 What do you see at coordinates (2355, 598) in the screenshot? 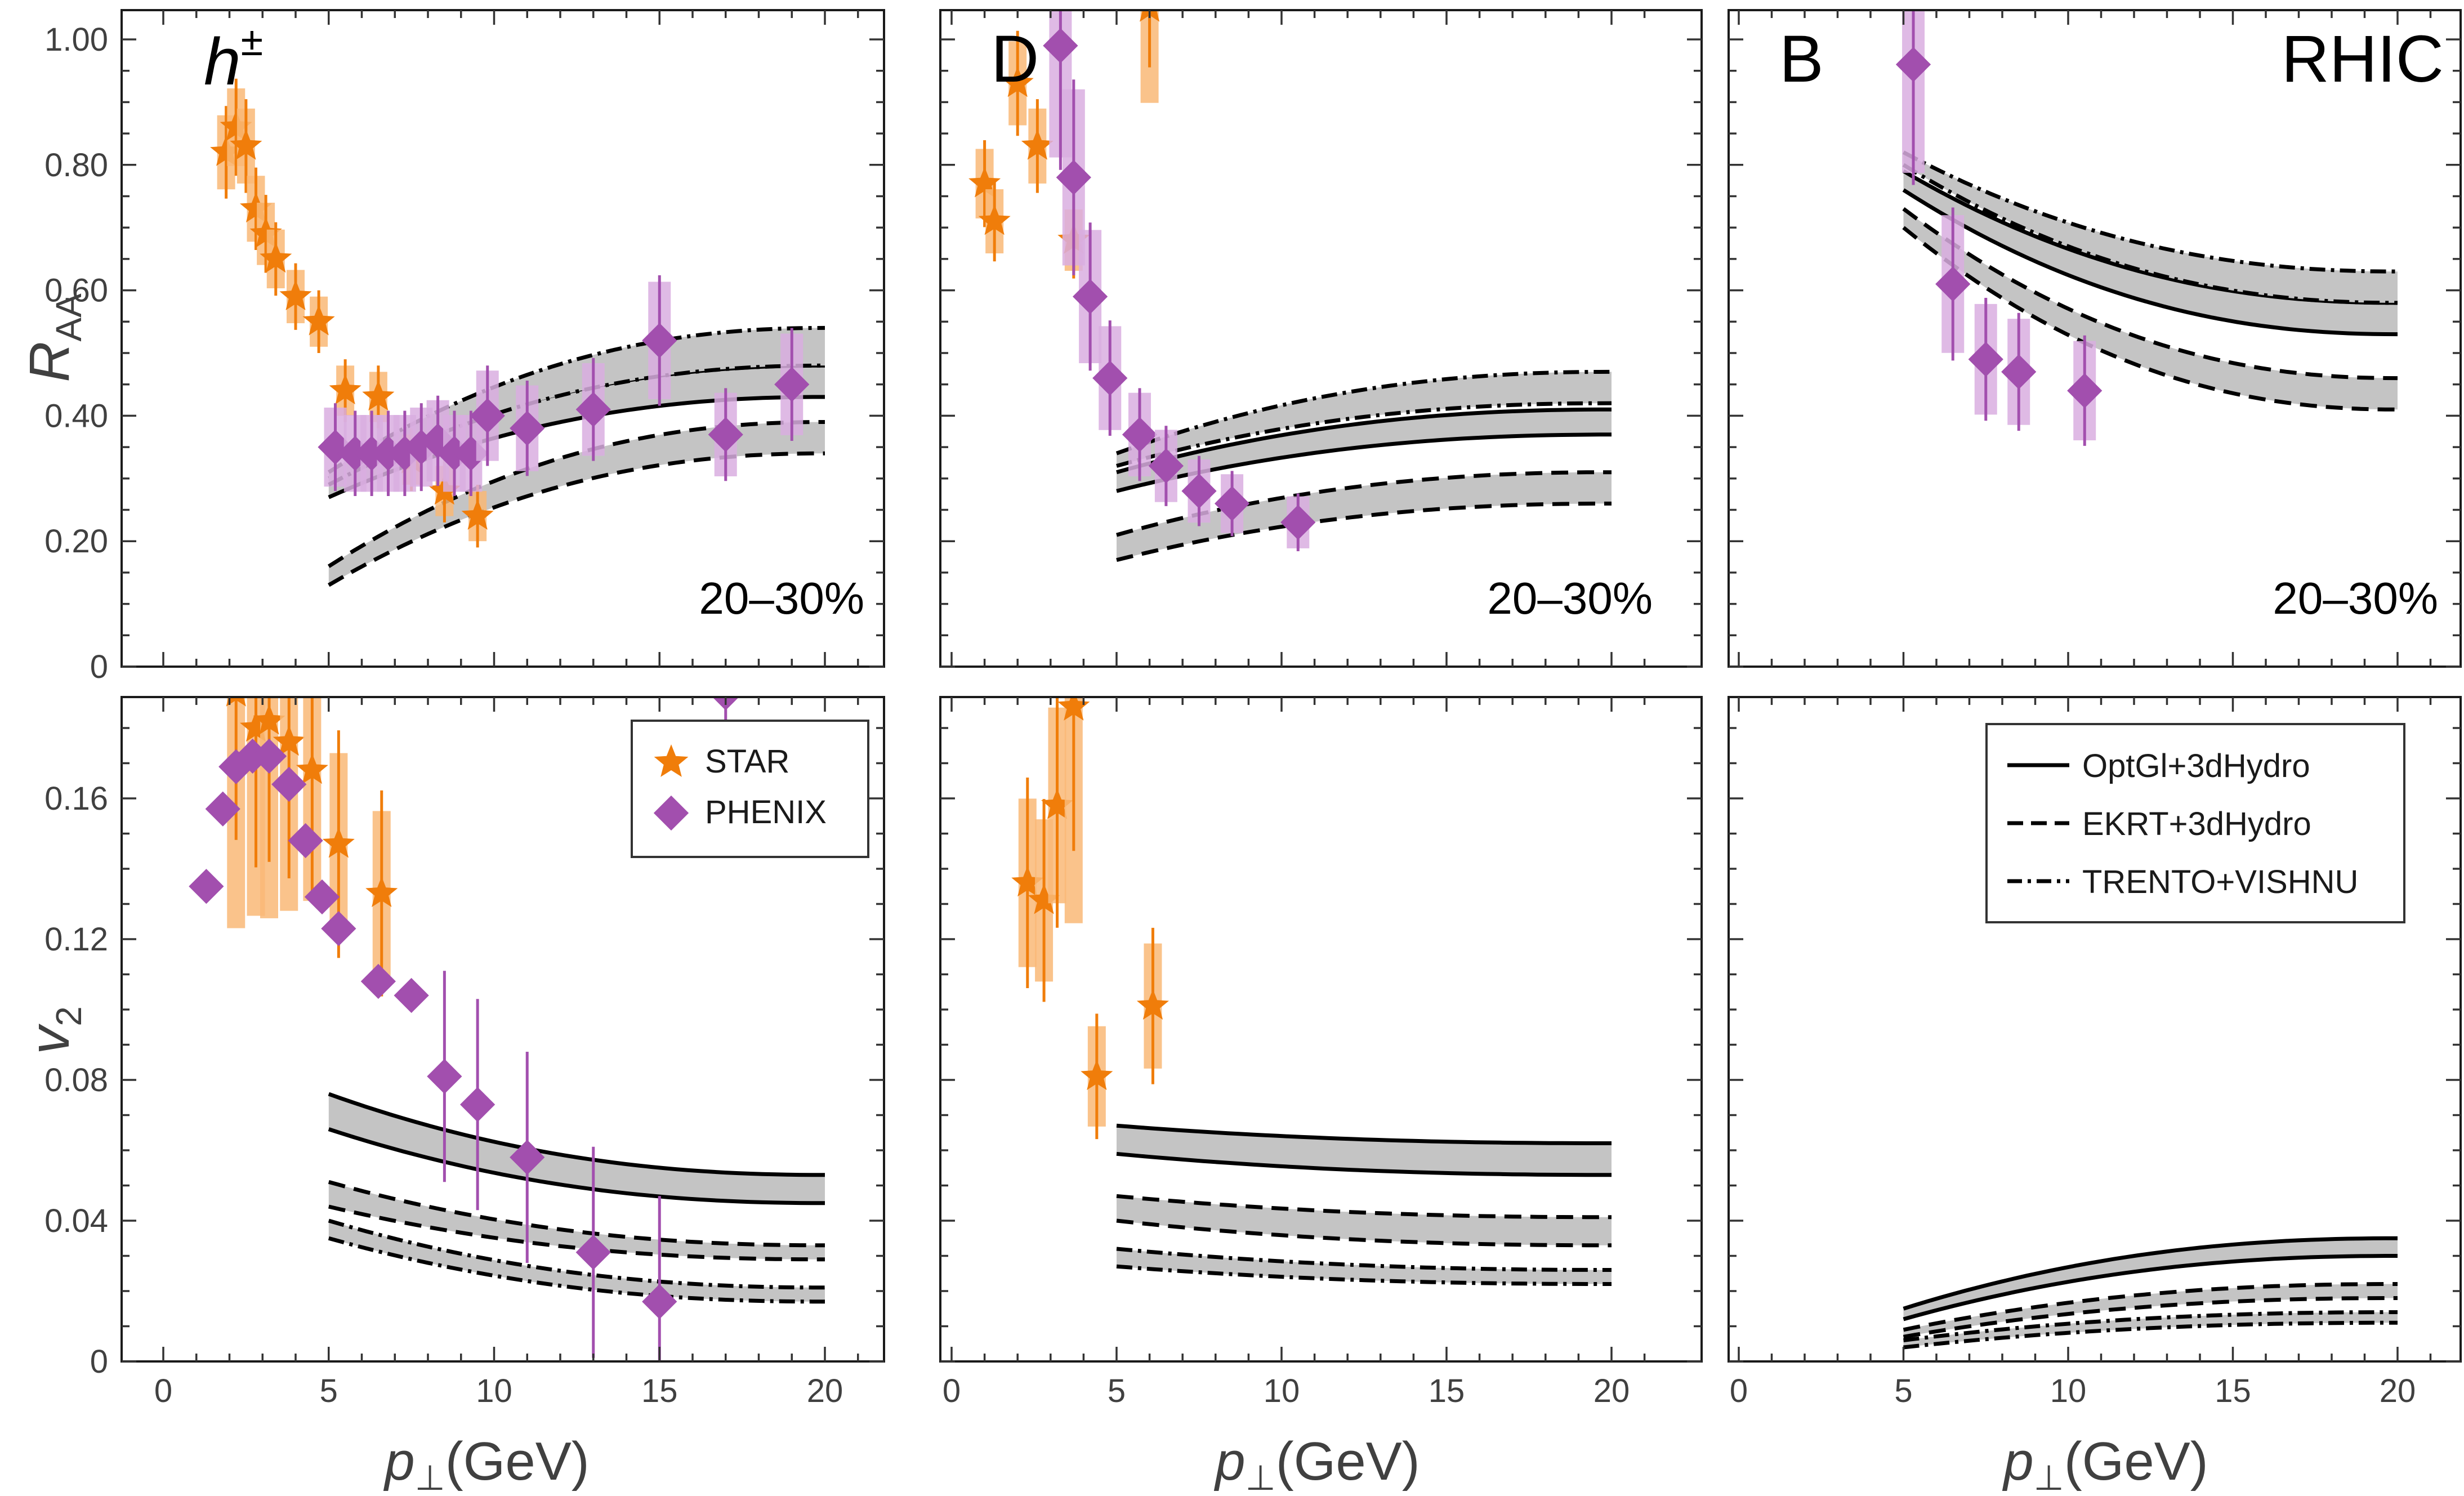
I see `centrality-label-b: 20–30%` at bounding box center [2355, 598].